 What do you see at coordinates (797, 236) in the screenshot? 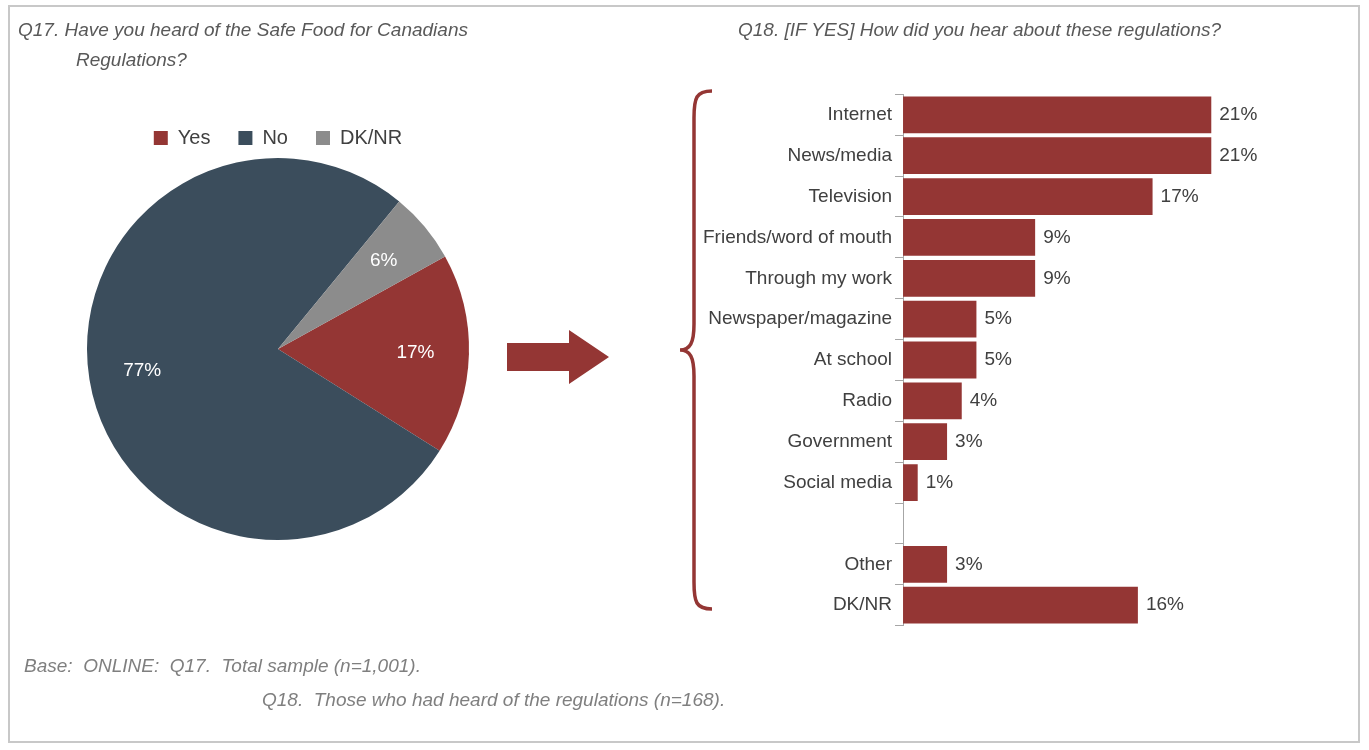
I see `y-tick-label: Friends/word of mouth` at bounding box center [797, 236].